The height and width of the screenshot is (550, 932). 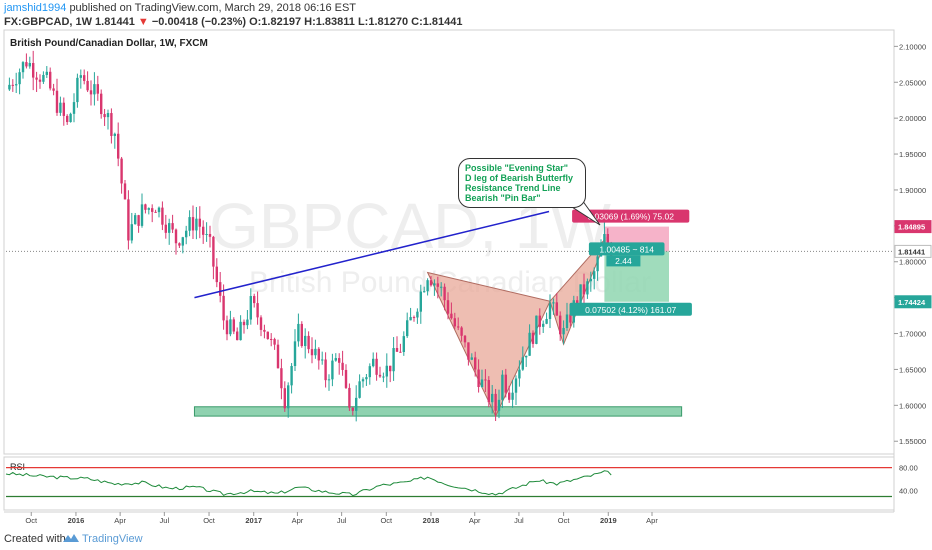 I want to click on time-tick-label: 2016, so click(x=76, y=520).